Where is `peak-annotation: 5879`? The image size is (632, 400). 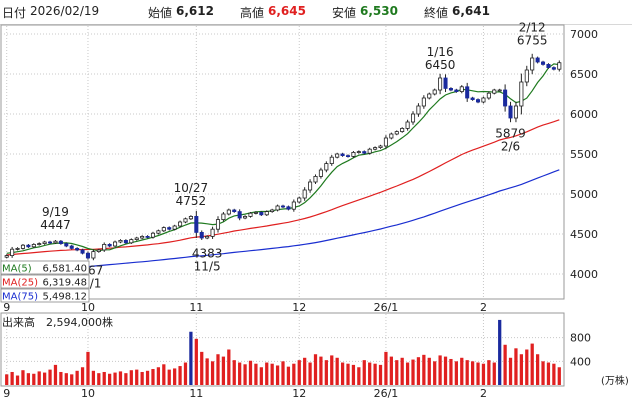
peak-annotation: 5879 is located at coordinates (510, 134).